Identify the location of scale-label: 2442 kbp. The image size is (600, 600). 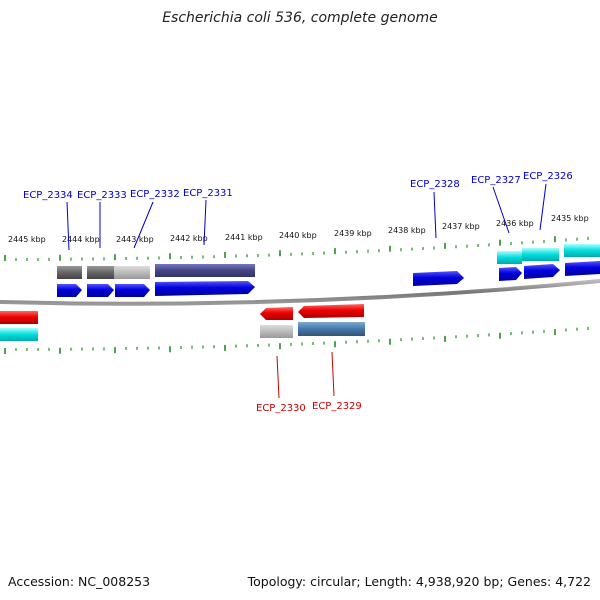
(189, 238).